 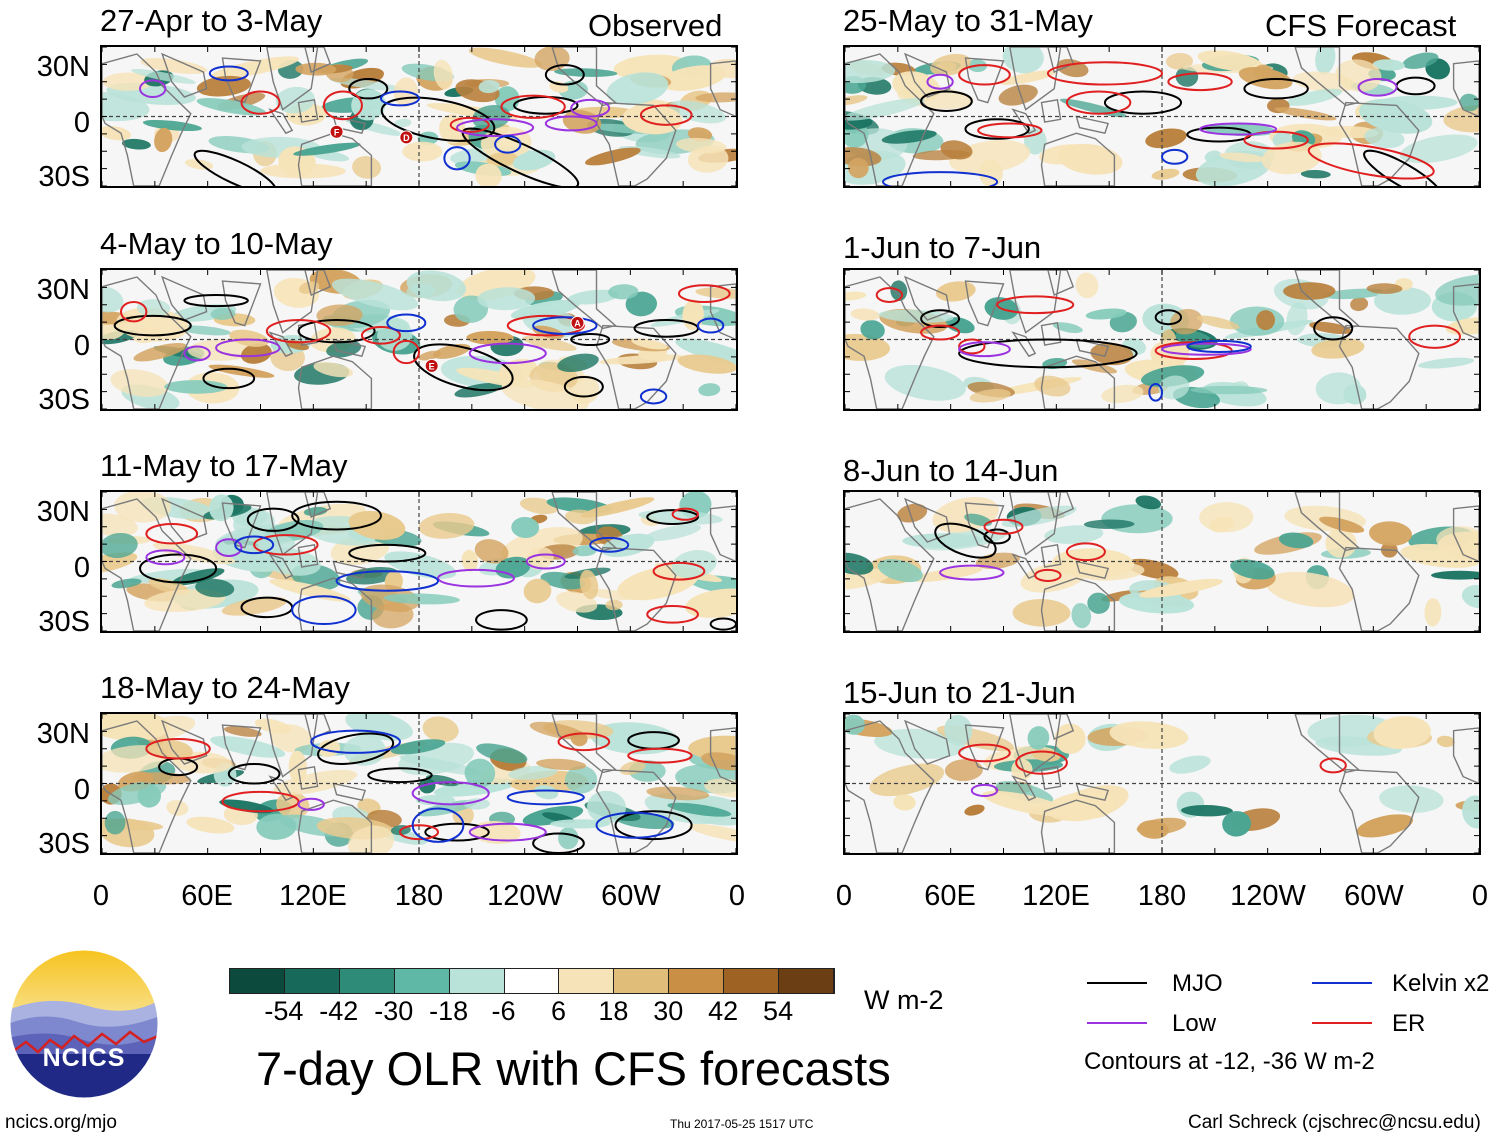 What do you see at coordinates (1117, 983) in the screenshot?
I see `mjo-legend-line` at bounding box center [1117, 983].